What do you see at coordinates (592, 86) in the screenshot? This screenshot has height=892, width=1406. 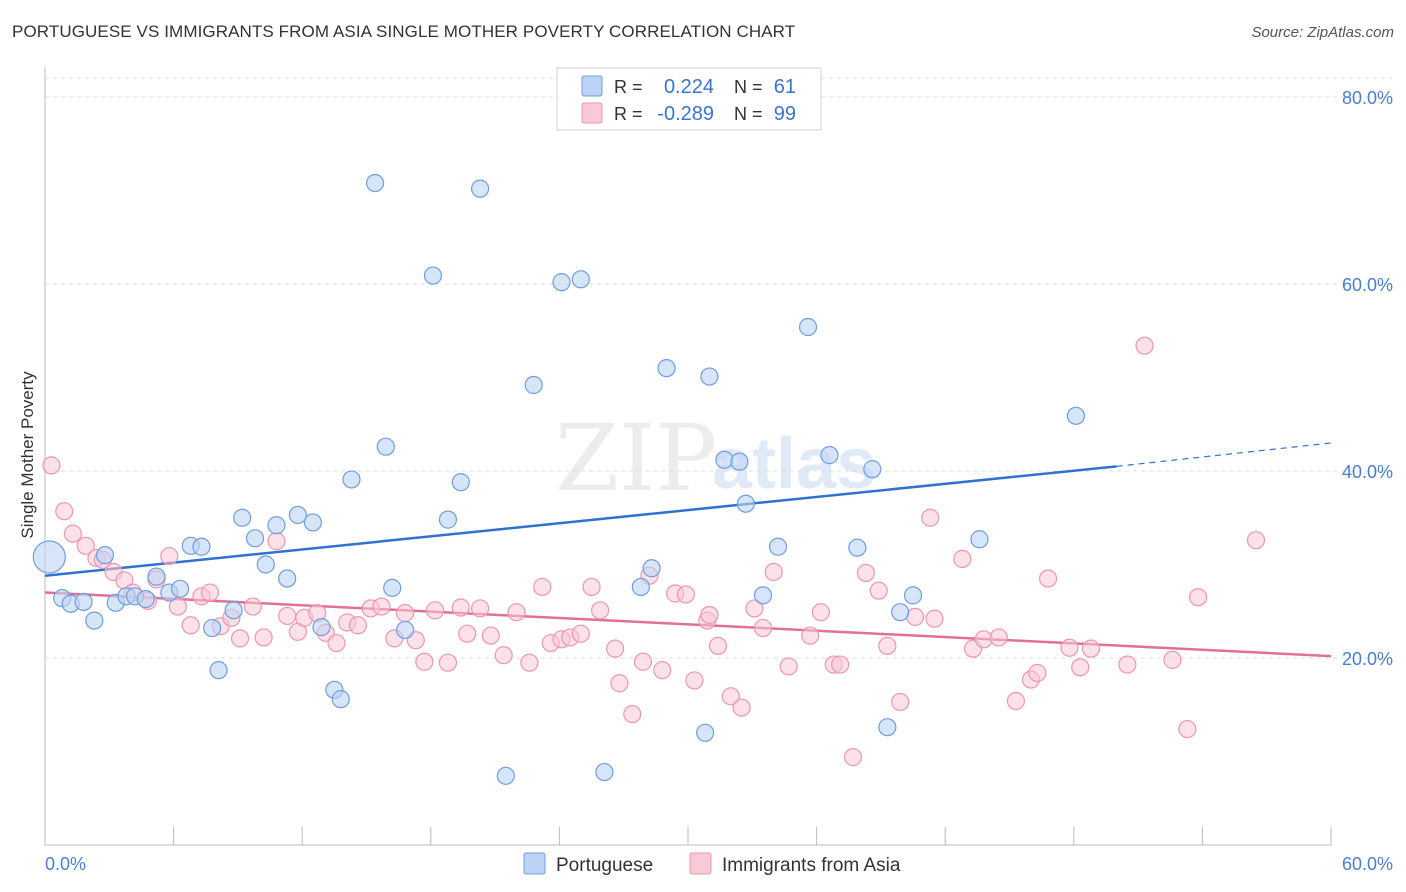 I see `legend-swatch-portuguese` at bounding box center [592, 86].